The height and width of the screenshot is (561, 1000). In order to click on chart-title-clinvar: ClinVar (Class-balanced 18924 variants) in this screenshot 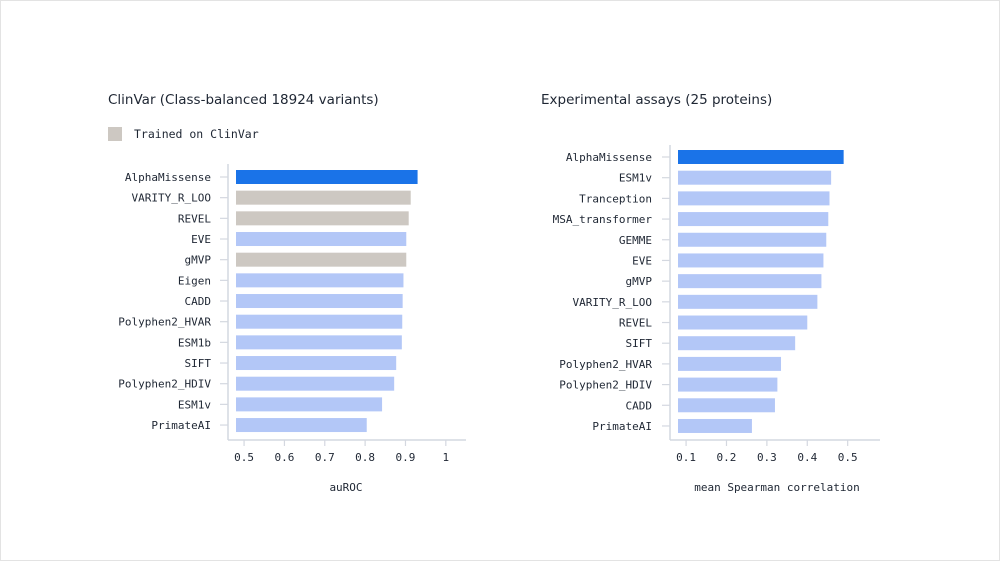, I will do `click(243, 100)`.